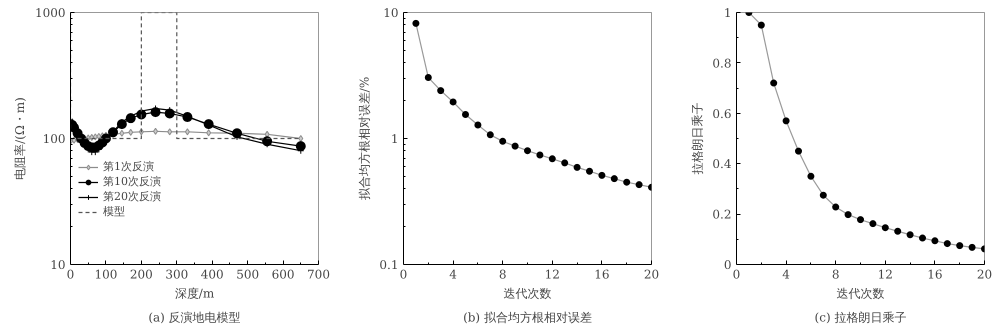 Image resolution: width=1000 pixels, height=329 pixels. I want to click on y-tick-label: 100, so click(54, 139).